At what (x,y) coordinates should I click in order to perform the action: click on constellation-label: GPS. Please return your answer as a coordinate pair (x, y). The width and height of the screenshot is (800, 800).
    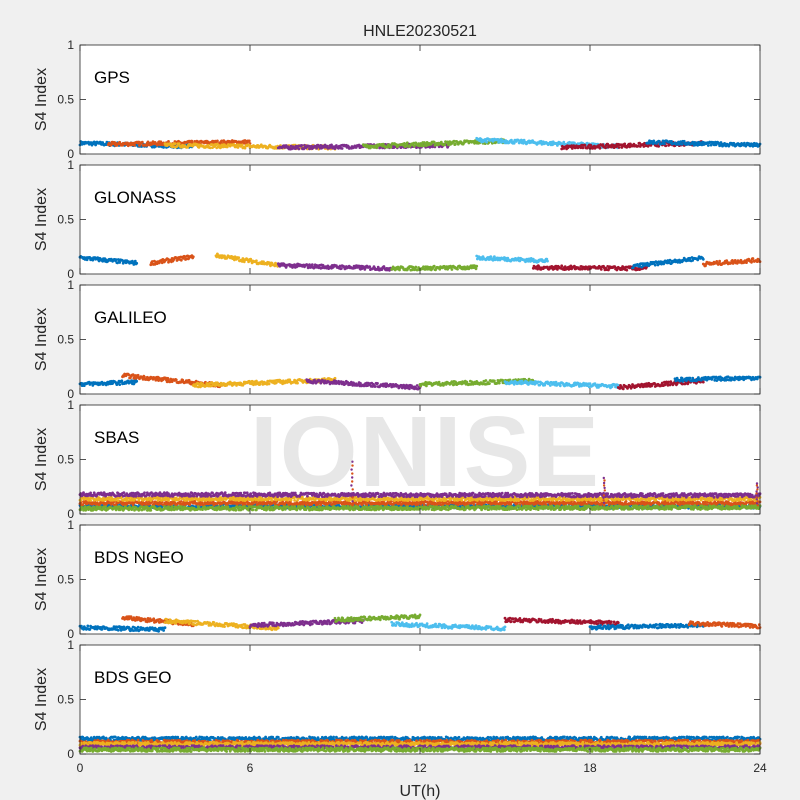
    Looking at the image, I should click on (112, 77).